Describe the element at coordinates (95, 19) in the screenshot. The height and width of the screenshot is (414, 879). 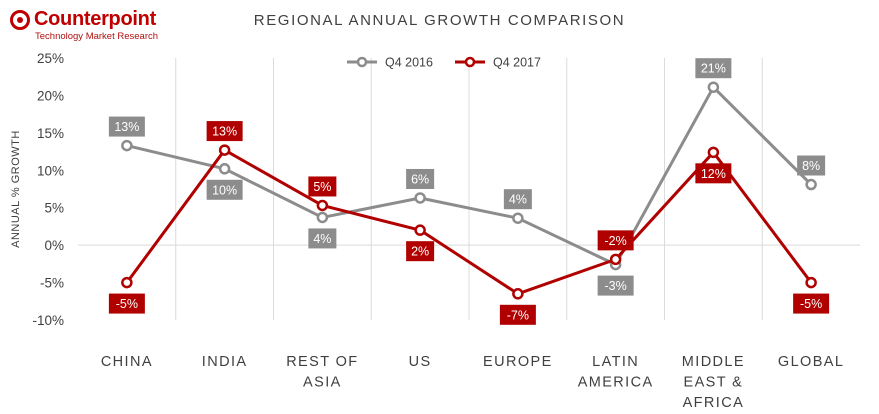
I see `brand-name: Counterpoint` at that location.